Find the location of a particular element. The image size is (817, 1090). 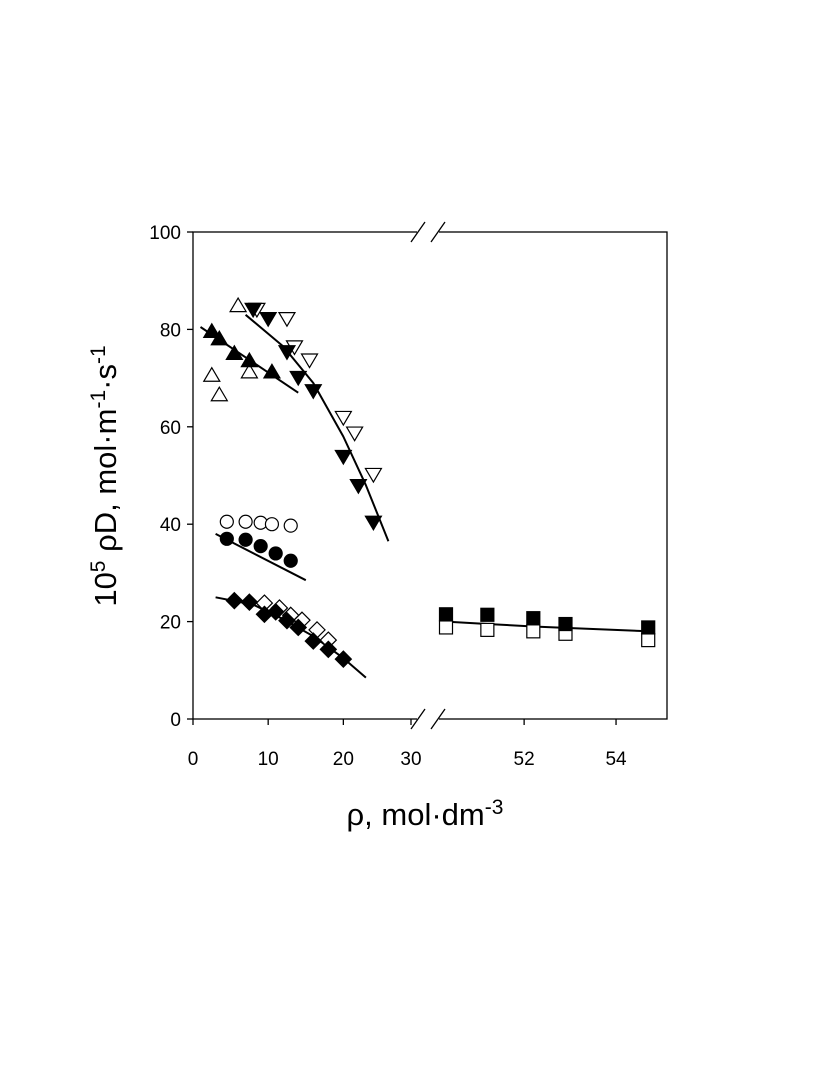

break-gap-bottom is located at coordinates (428, 719).